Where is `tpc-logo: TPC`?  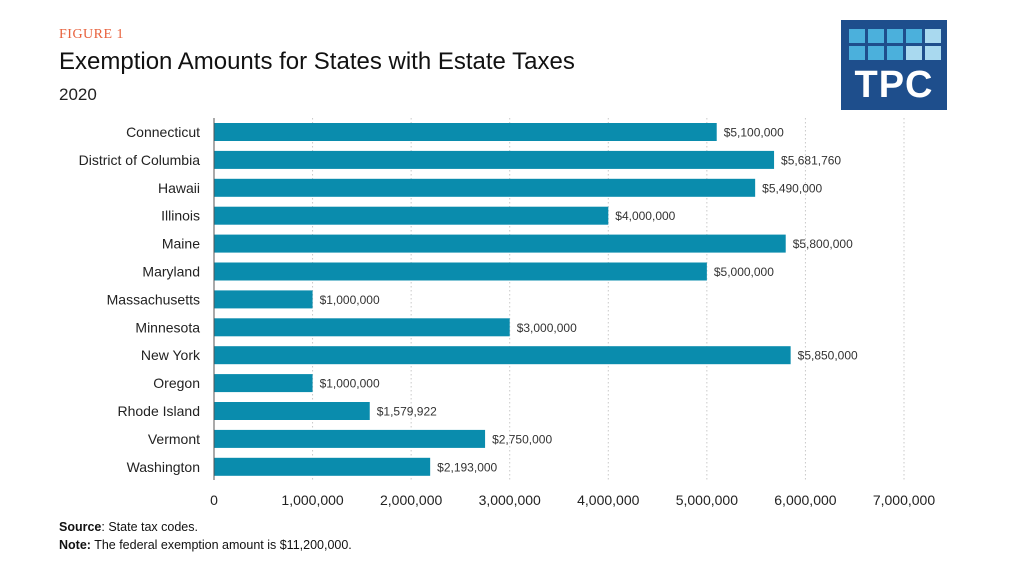 tpc-logo: TPC is located at coordinates (894, 65).